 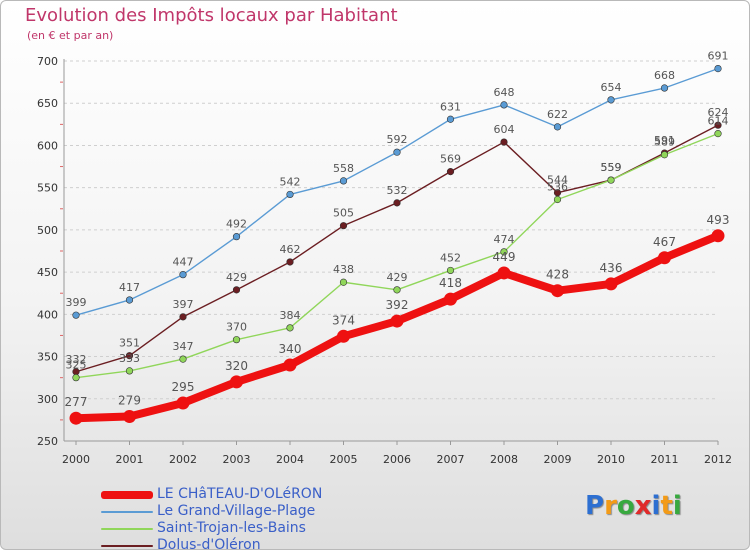 I want to click on logo-letter: t, so click(x=666, y=506).